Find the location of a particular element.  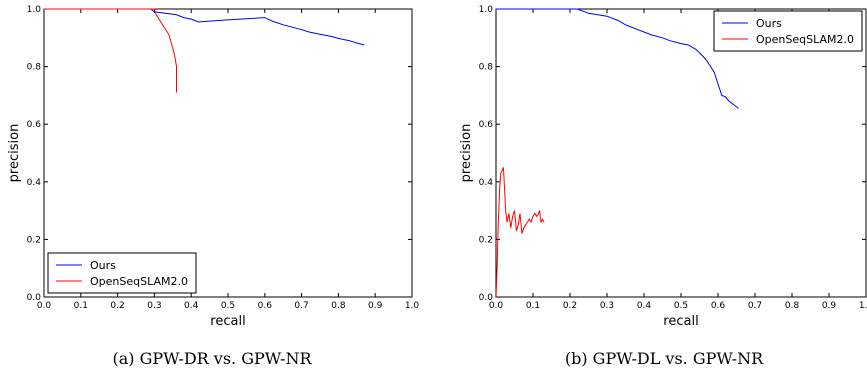

figure-caption: (a) GPW-DR vs. GPW-NR is located at coordinates (212, 358).